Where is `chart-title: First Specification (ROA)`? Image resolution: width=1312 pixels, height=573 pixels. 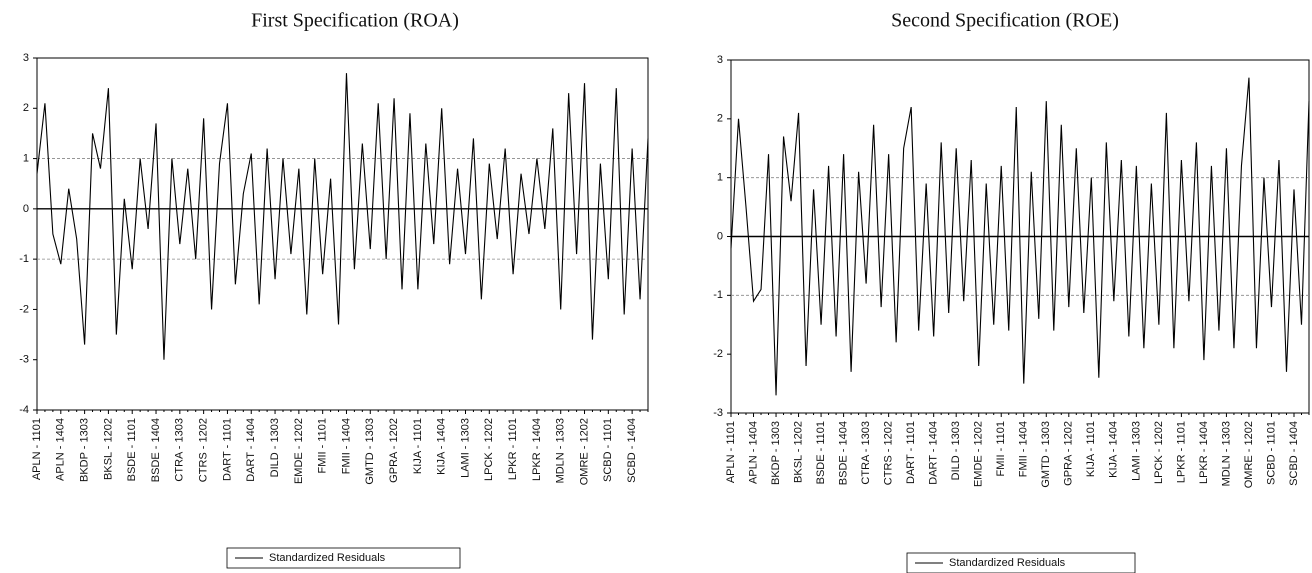
chart-title: First Specification (ROA) is located at coordinates (355, 21).